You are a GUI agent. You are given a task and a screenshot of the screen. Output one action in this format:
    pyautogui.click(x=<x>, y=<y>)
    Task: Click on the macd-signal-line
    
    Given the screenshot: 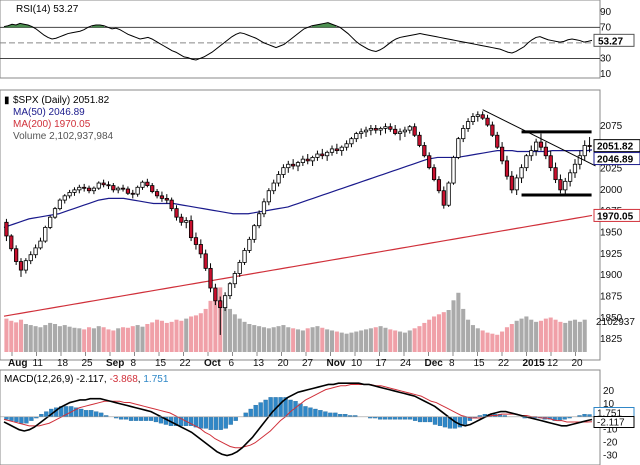 What is the action you would take?
    pyautogui.click(x=298, y=416)
    